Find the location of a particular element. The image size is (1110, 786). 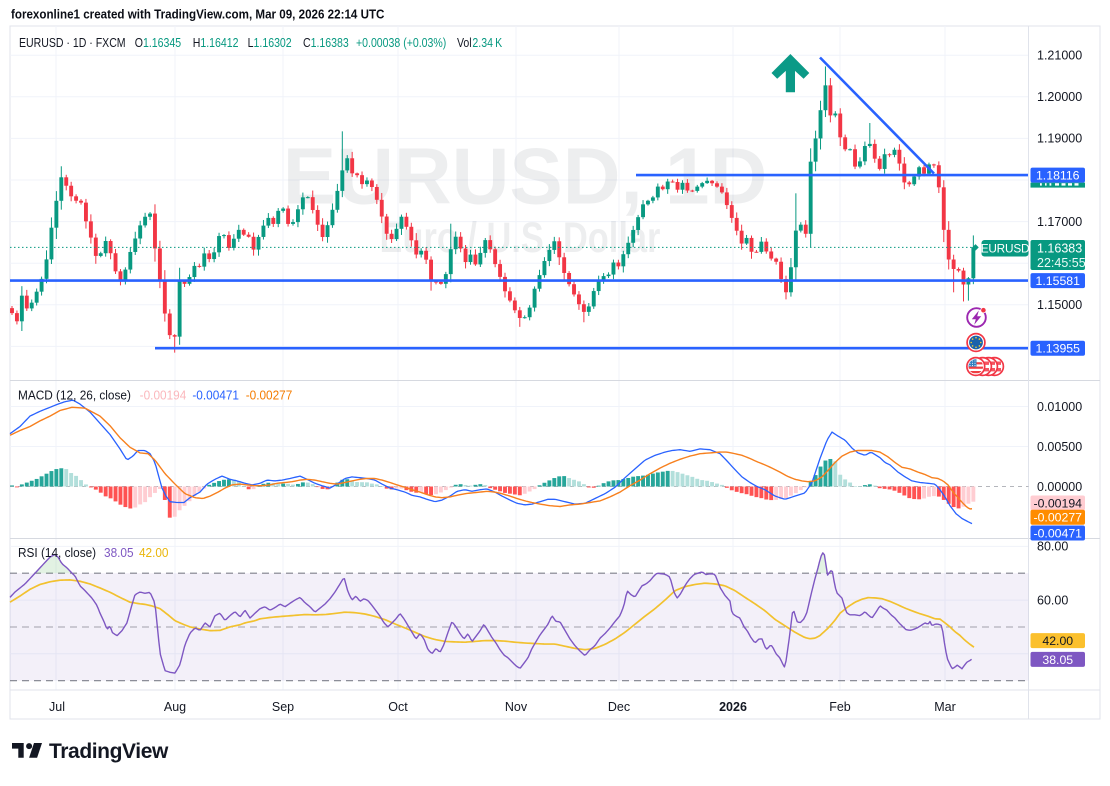

svg-text: 1.21000 is located at coordinates (1059, 56).